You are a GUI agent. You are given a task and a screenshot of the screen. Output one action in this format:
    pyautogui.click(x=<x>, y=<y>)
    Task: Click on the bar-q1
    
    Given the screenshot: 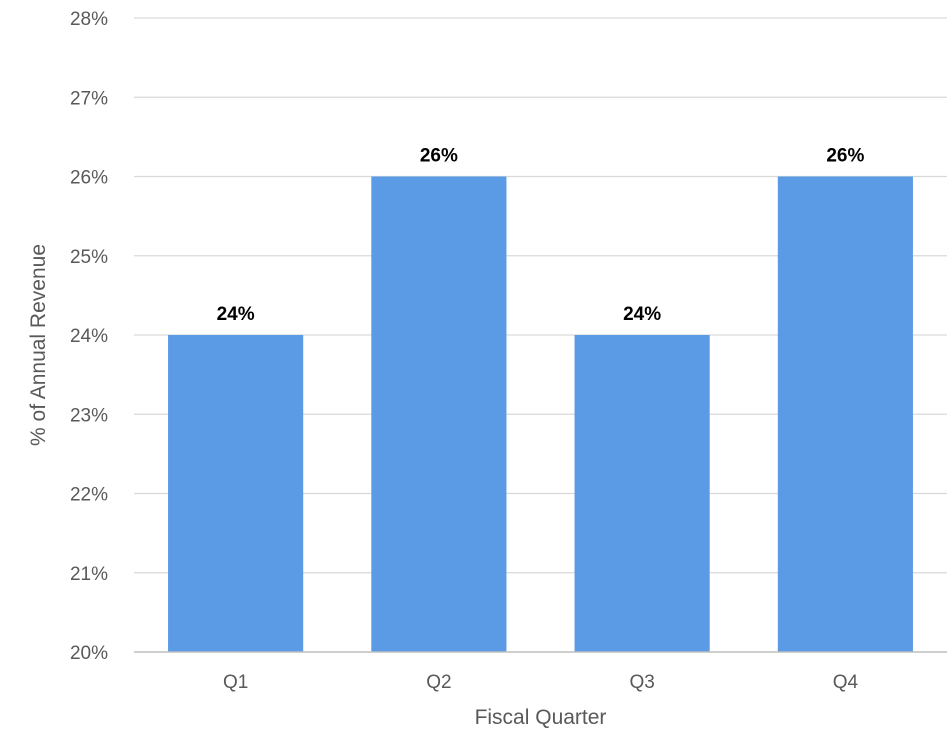 What is the action you would take?
    pyautogui.click(x=236, y=493)
    